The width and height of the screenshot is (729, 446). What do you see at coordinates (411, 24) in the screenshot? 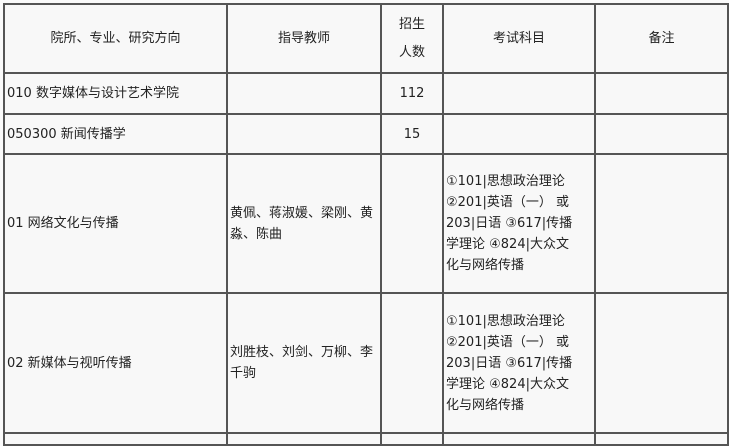
I see `header-enrollment-line: 招生` at bounding box center [411, 24].